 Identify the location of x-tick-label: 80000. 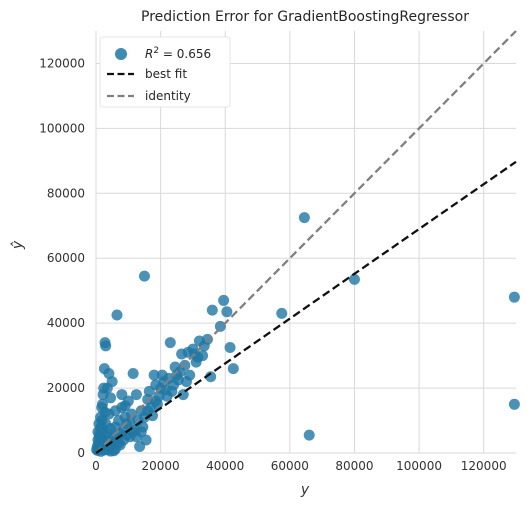
(354, 466).